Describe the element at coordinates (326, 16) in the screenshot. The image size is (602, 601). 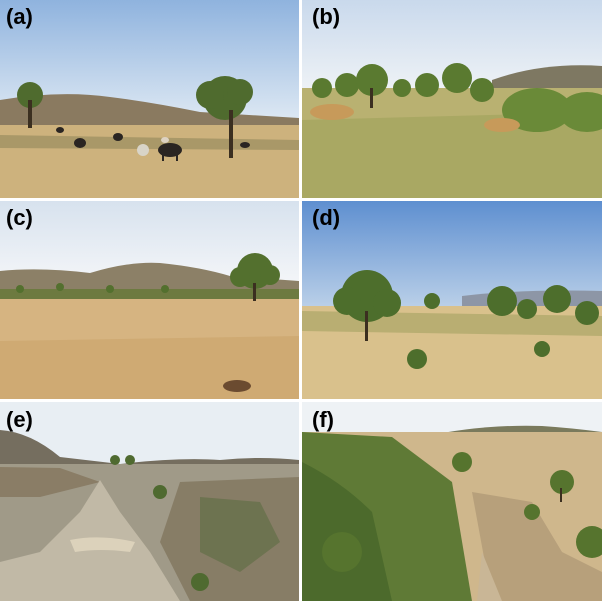
I see `panel-b-label: (b)` at that location.